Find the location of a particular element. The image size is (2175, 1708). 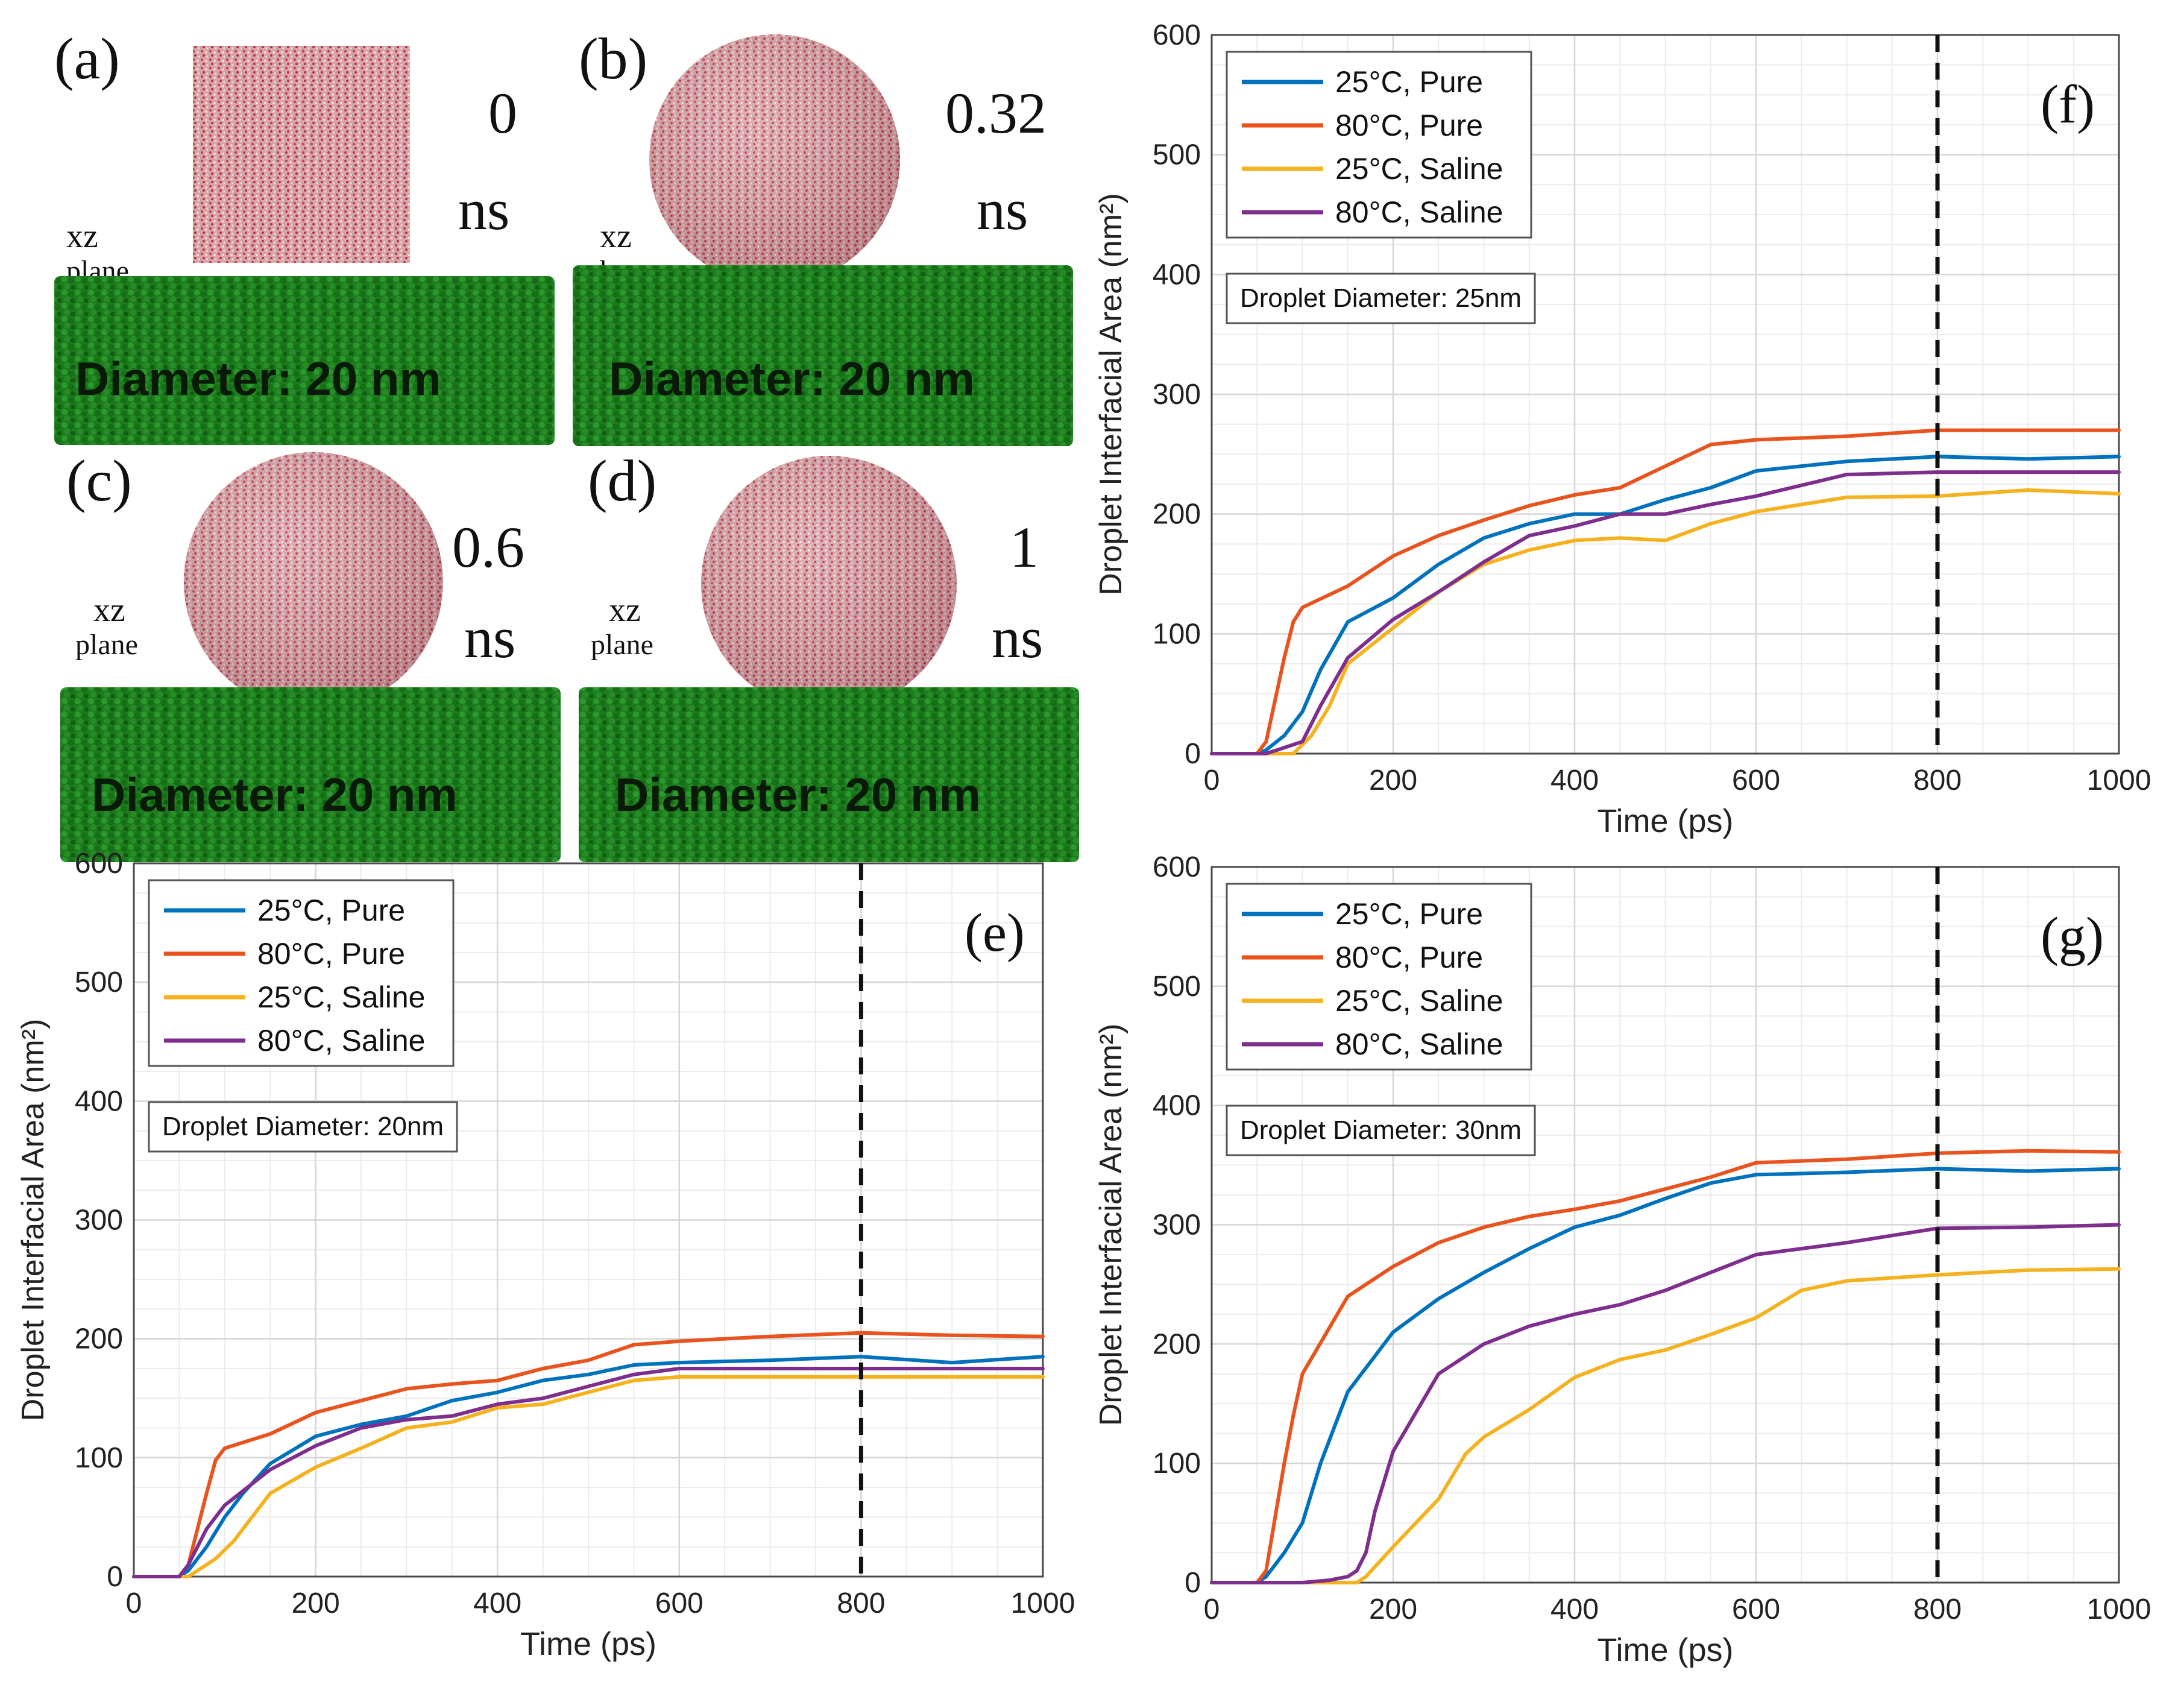

annotation-text: Droplet Diameter: 30nm is located at coordinates (1381, 1130).